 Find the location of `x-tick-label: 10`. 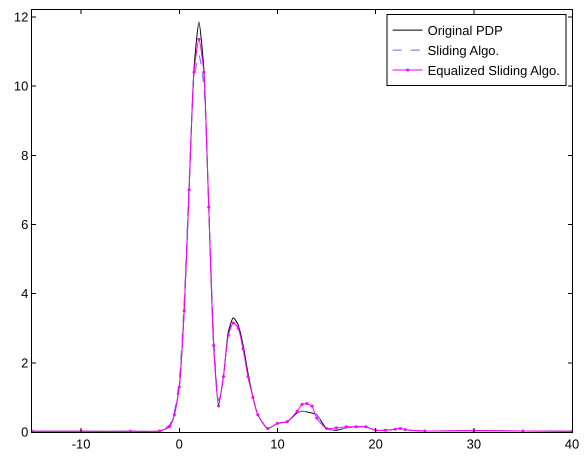

x-tick-label: 10 is located at coordinates (277, 444).